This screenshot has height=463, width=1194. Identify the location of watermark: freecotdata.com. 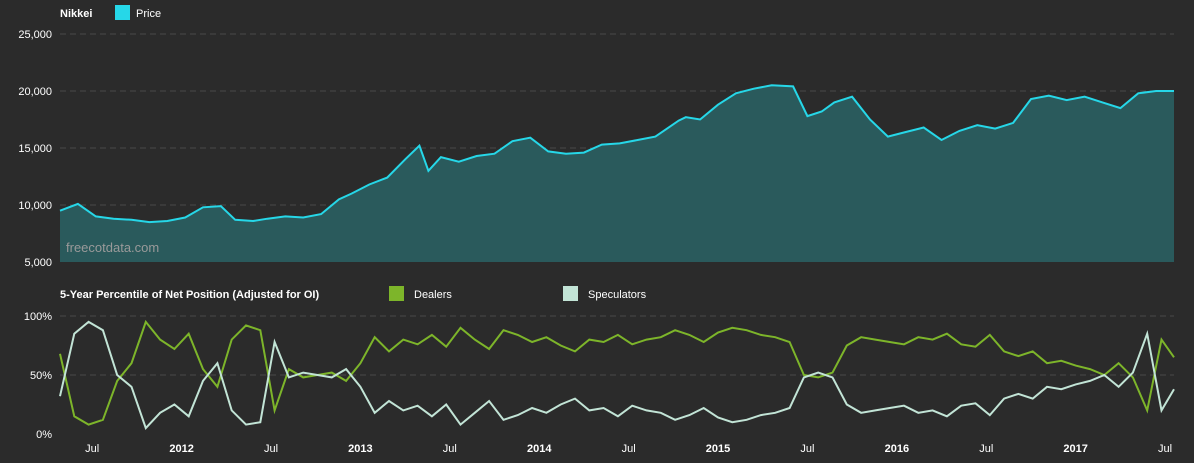
(112, 247).